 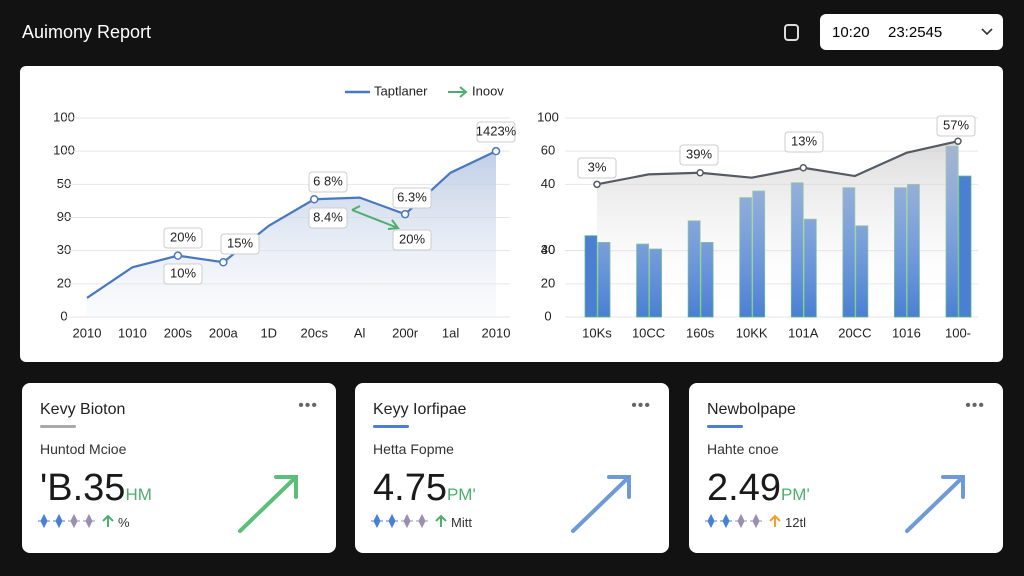 I want to click on chevron, so click(x=987, y=32).